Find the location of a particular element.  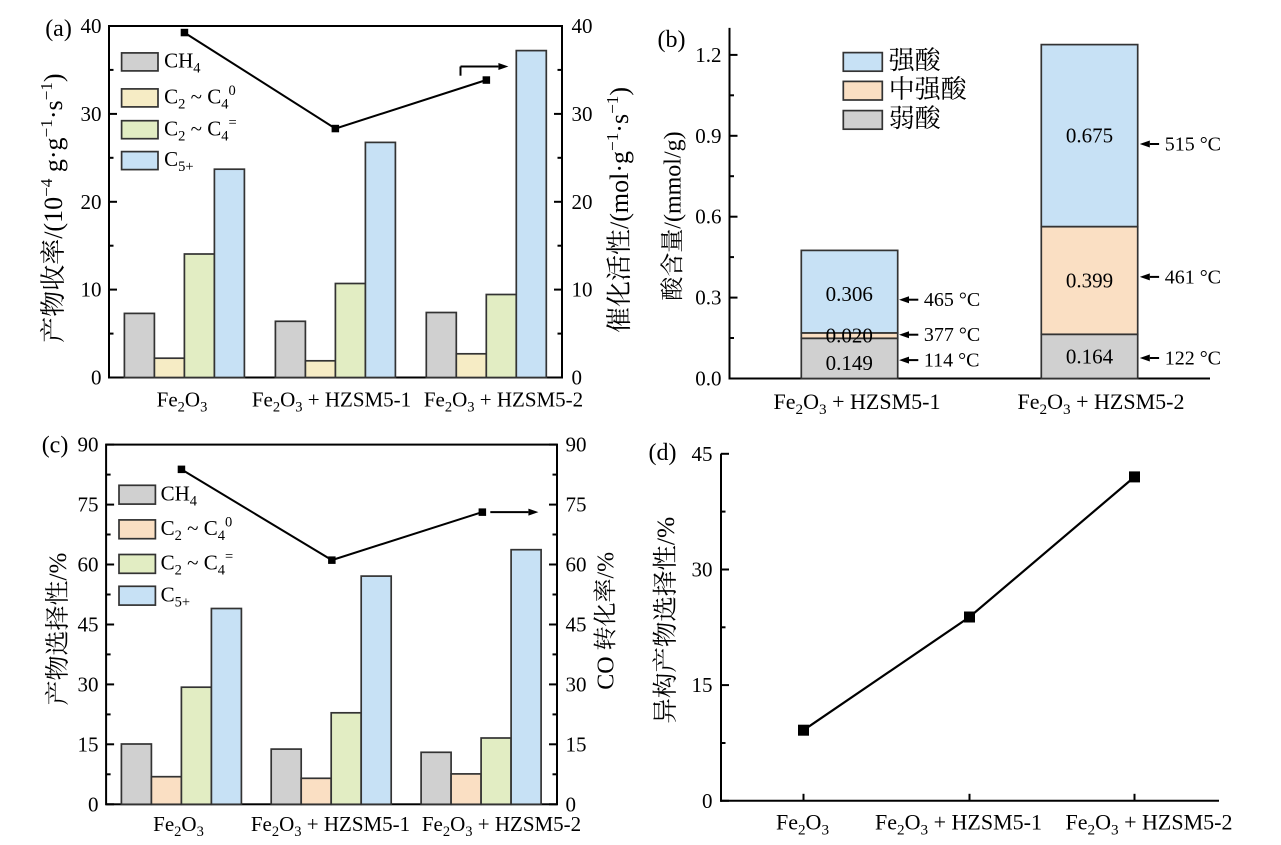

svg-text: 0.399 is located at coordinates (1089, 281).